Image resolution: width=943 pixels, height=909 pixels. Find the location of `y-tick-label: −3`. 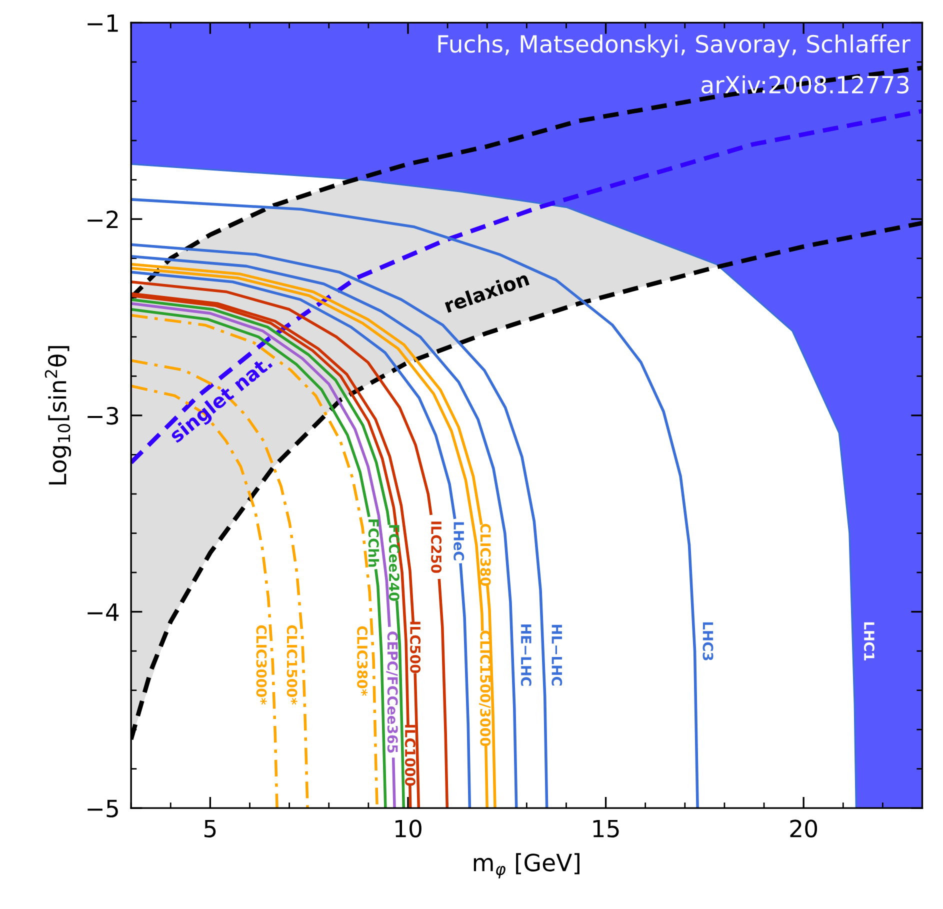

y-tick-label: −3 is located at coordinates (103, 415).